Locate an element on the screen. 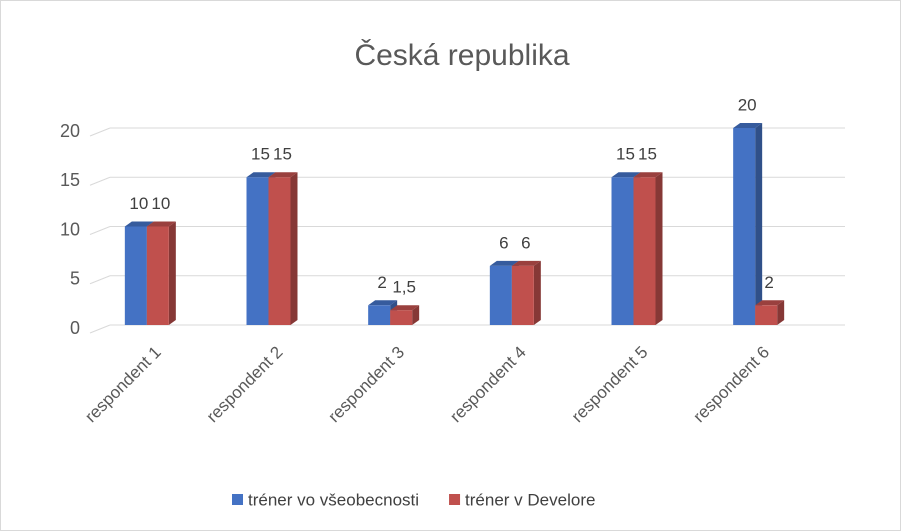 The width and height of the screenshot is (902, 532). y-tick-label: 20 is located at coordinates (70, 131).